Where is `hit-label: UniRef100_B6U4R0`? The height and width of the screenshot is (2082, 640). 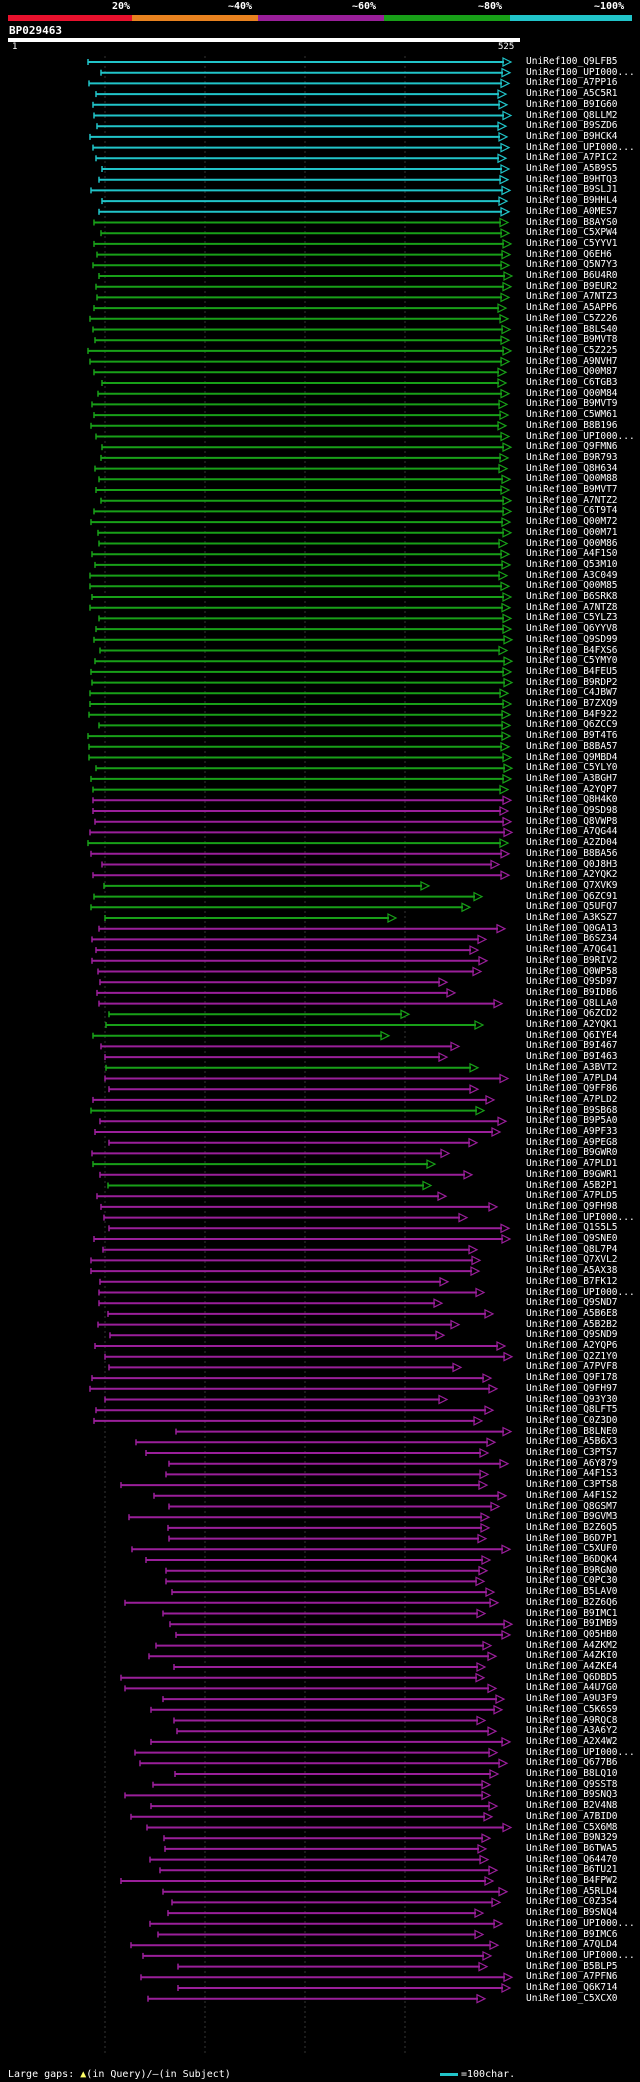
hit-label: UniRef100_B6U4R0 is located at coordinates (572, 275).